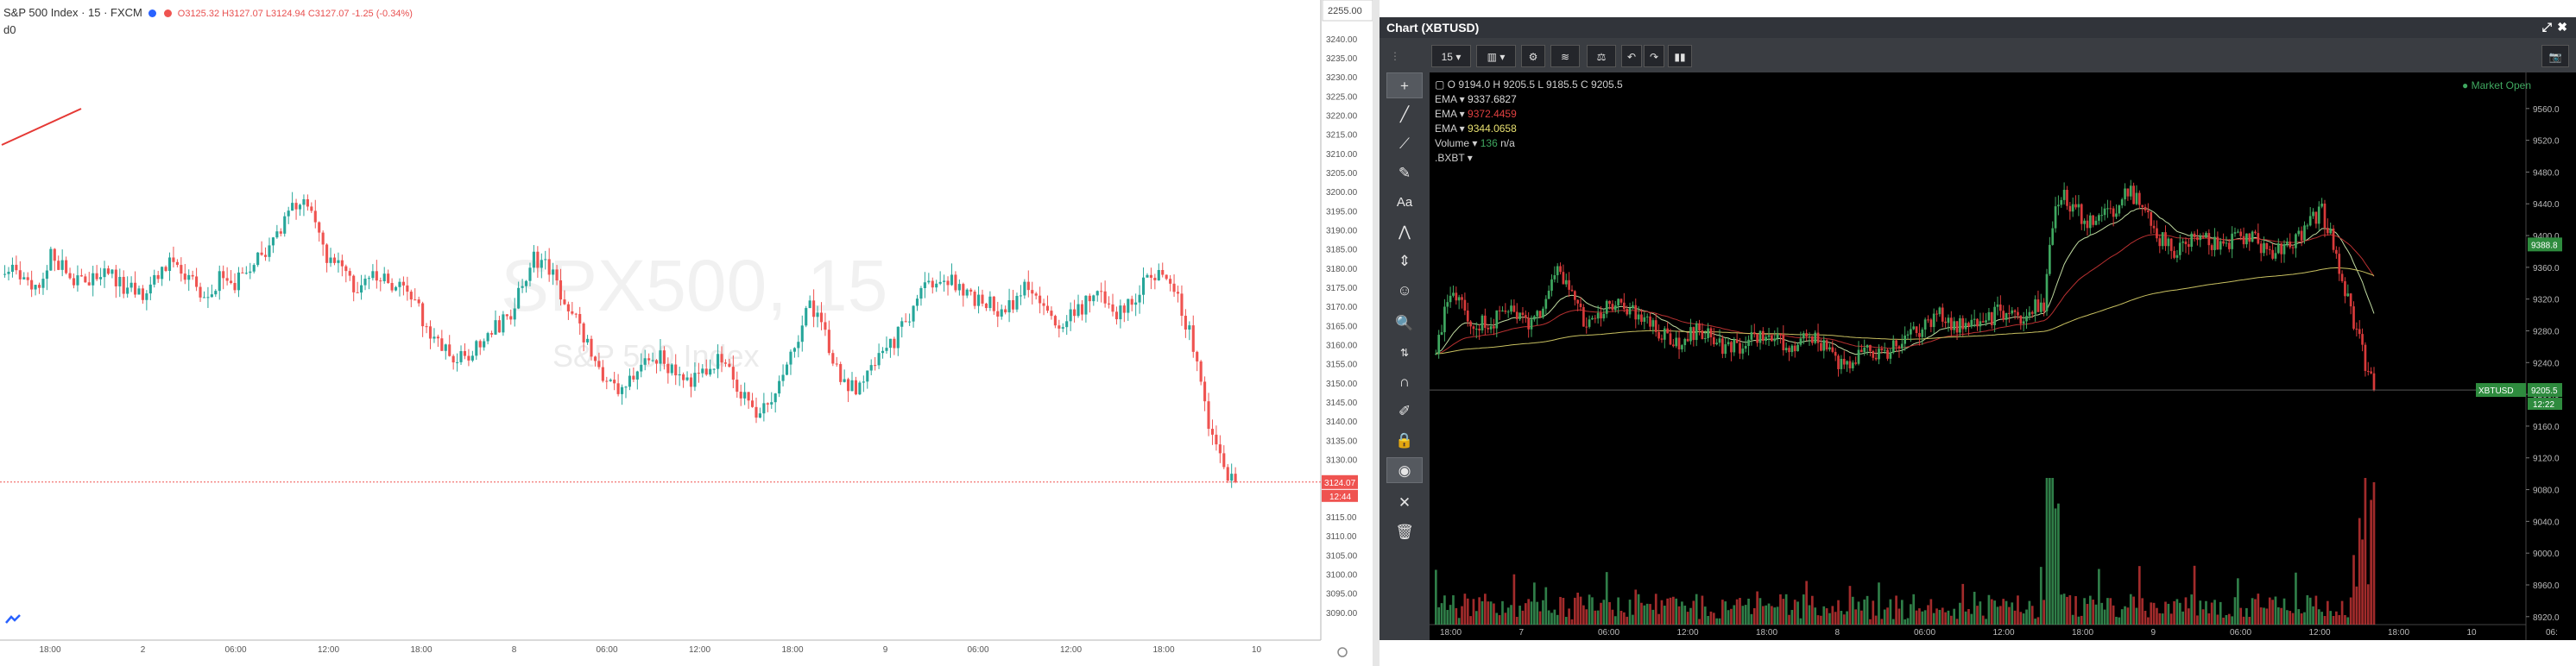 The image size is (2576, 666). What do you see at coordinates (13, 619) in the screenshot?
I see `tradingview-logo-icon` at bounding box center [13, 619].